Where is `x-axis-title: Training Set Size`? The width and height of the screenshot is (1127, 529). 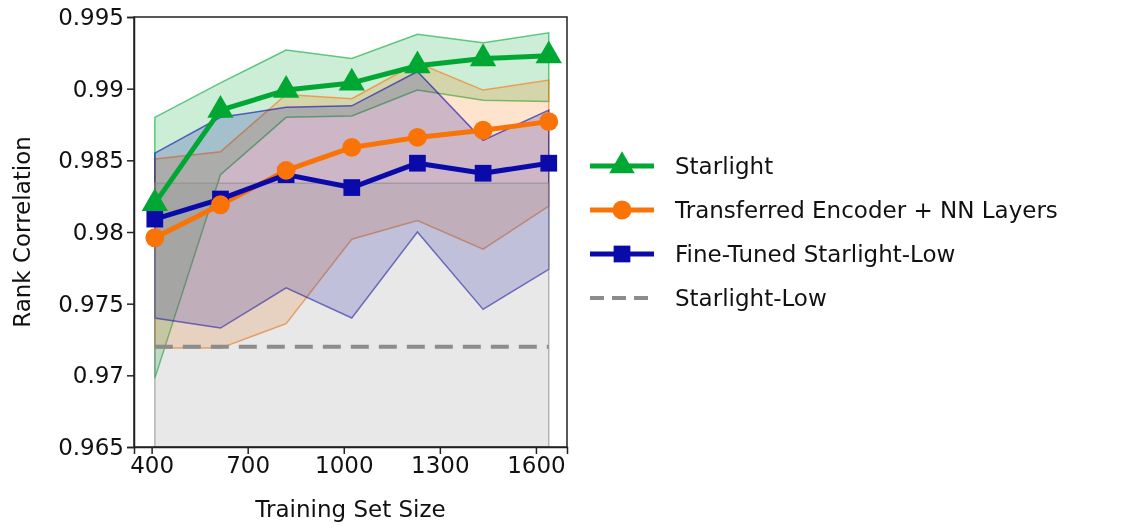
x-axis-title: Training Set Size is located at coordinates (350, 509).